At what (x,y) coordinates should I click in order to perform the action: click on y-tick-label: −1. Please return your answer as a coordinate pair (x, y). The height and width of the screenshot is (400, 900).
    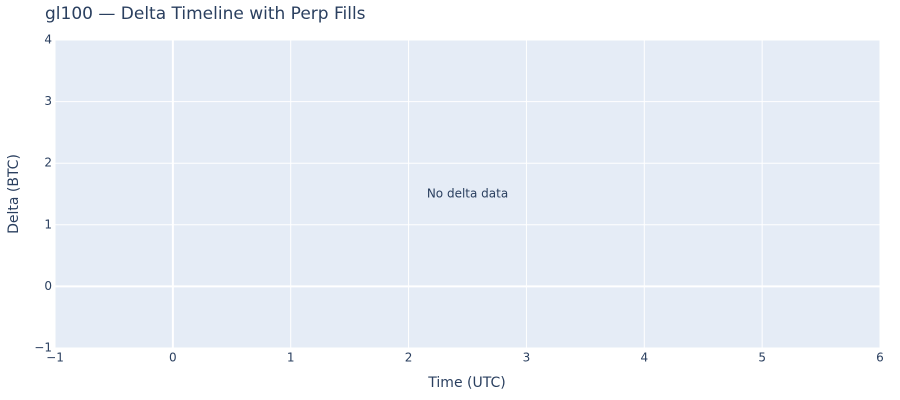
    Looking at the image, I should click on (43, 348).